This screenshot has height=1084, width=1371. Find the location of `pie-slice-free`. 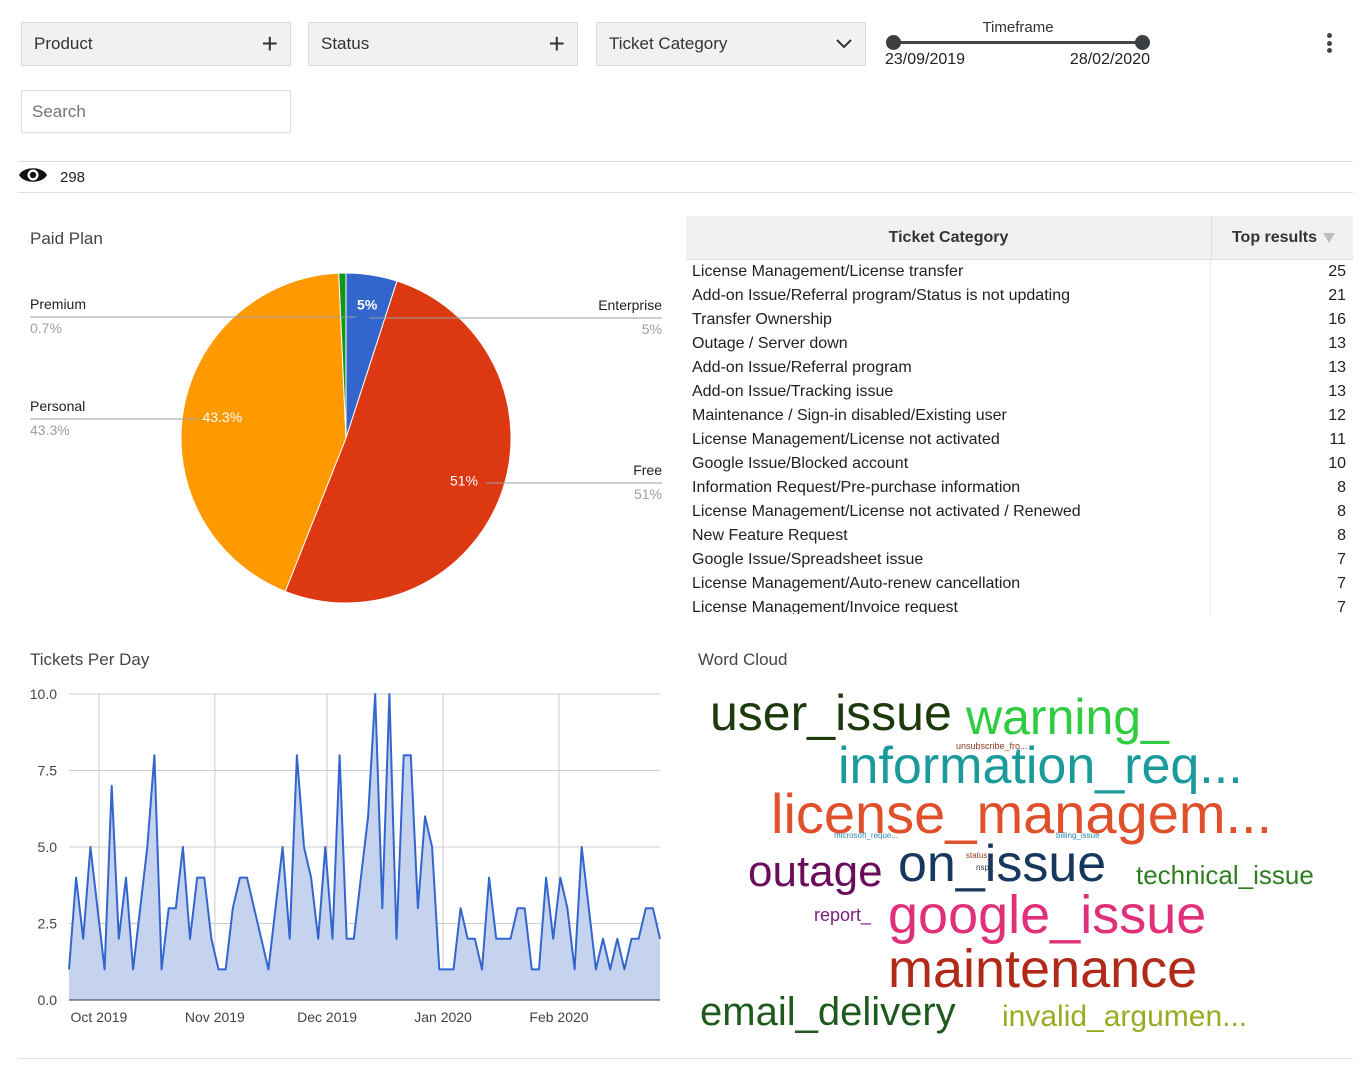

pie-slice-free is located at coordinates (398, 442).